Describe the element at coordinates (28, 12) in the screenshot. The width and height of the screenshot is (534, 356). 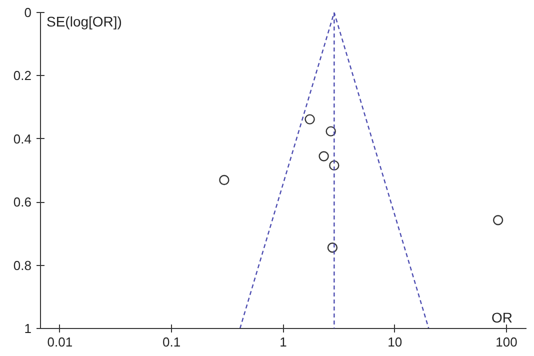
I see `y-tick-label: 0` at that location.